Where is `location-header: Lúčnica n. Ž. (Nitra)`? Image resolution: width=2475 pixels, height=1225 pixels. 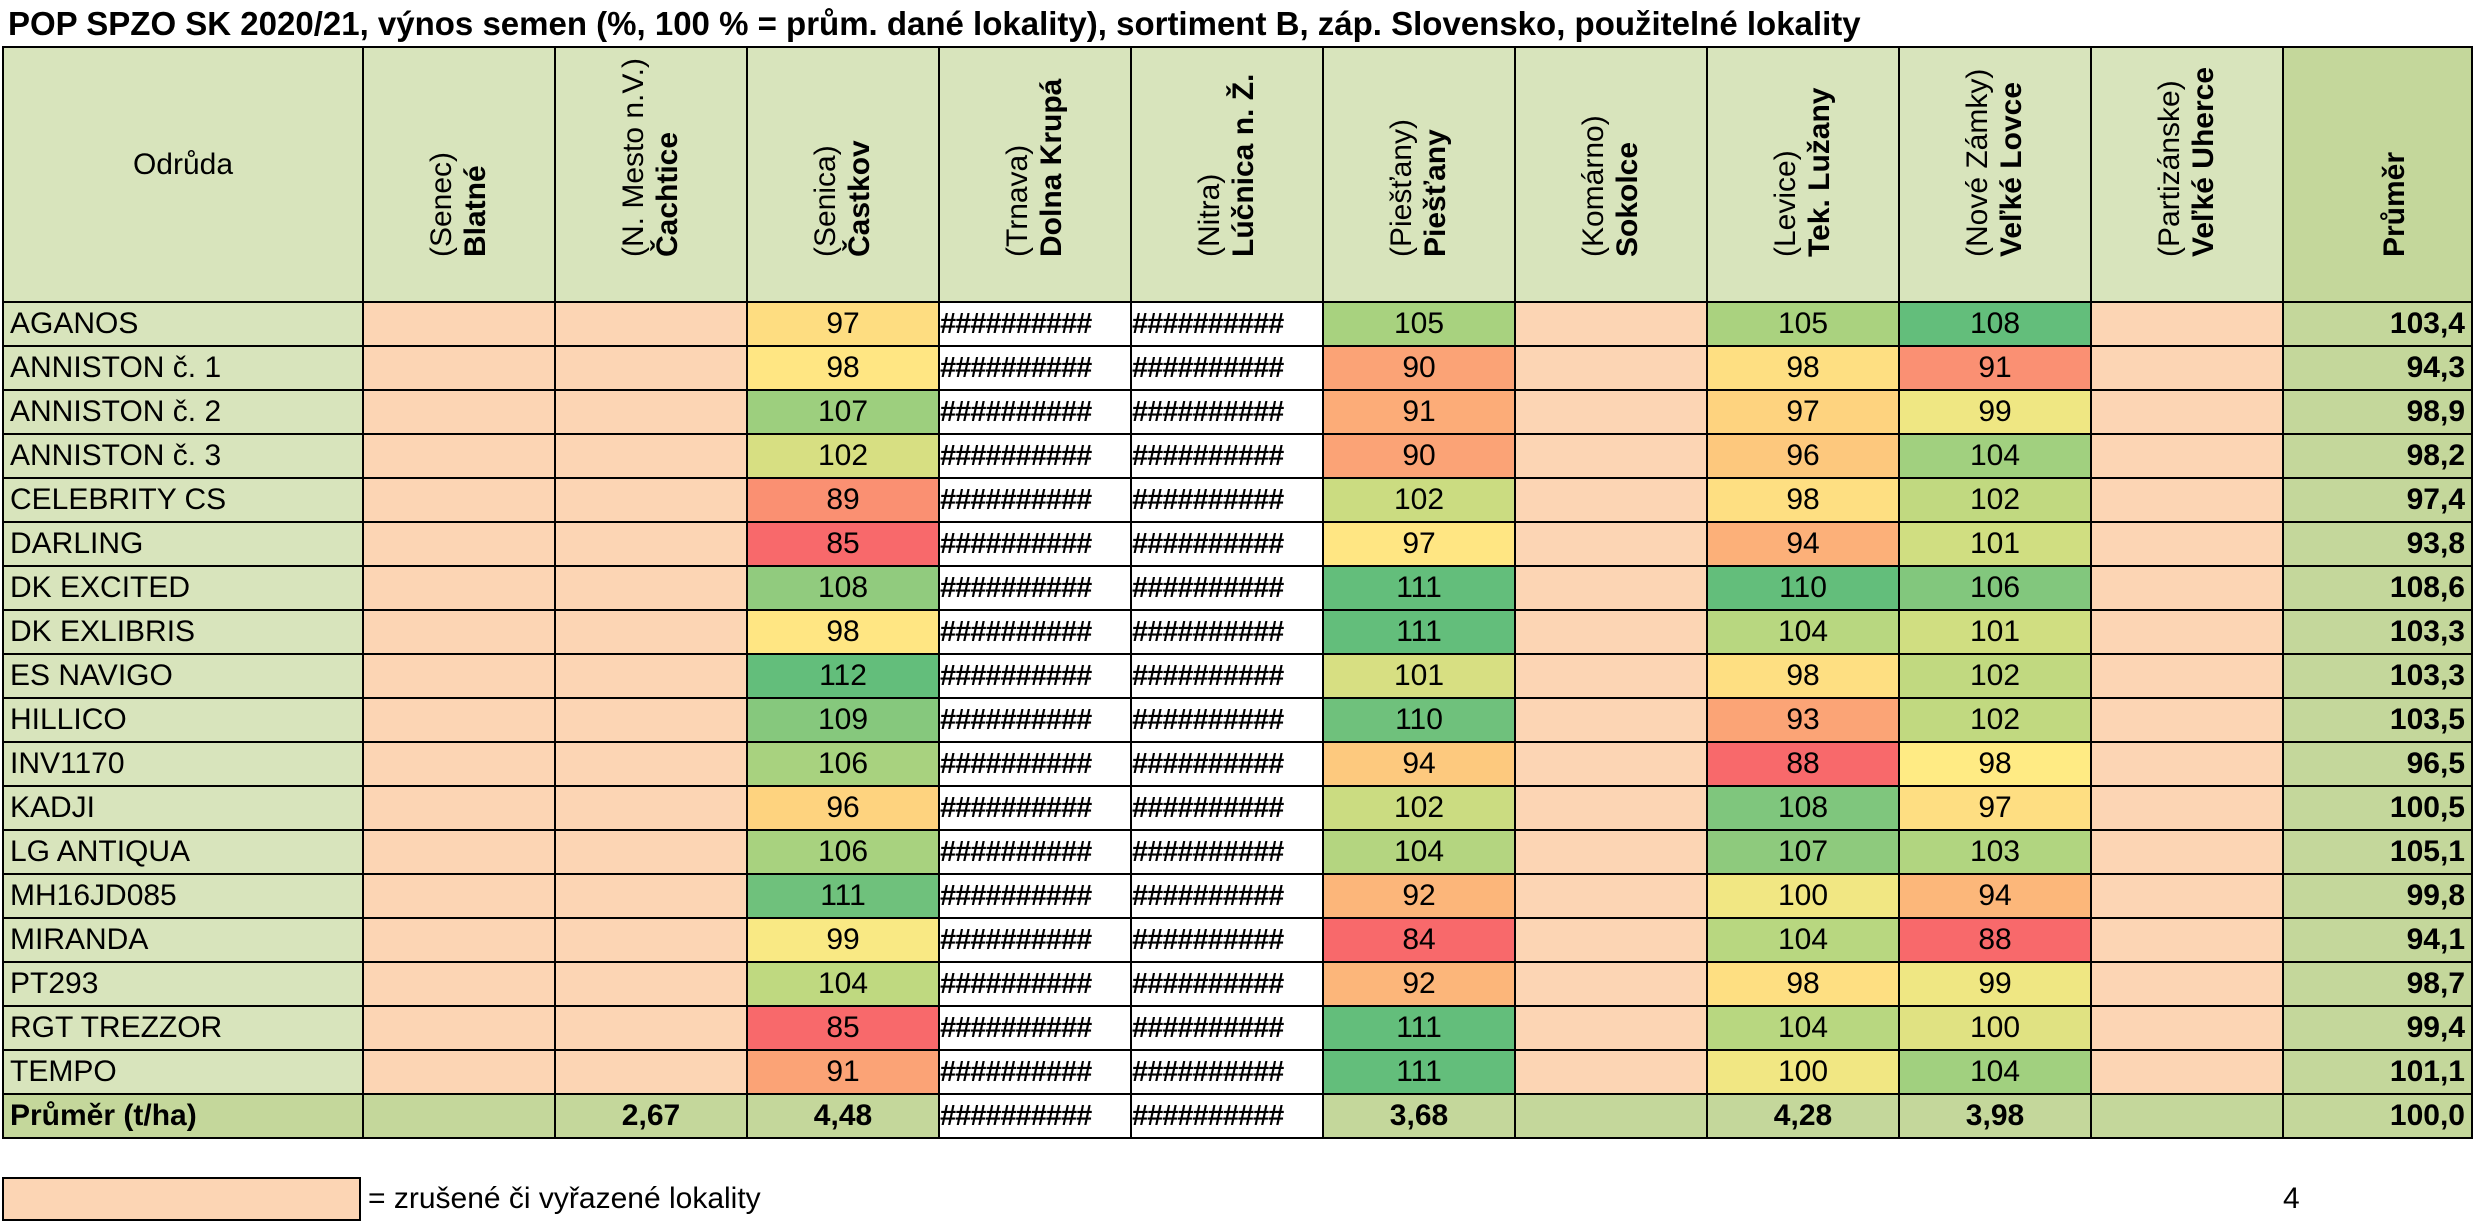 location-header: Lúčnica n. Ž. (Nitra) is located at coordinates (1227, 174).